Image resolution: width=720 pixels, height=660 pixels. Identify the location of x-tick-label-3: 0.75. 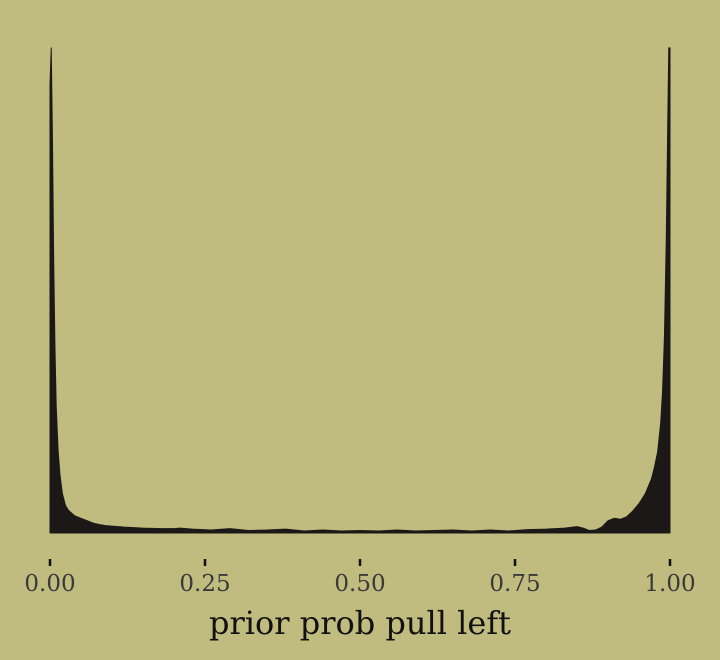
(514, 584).